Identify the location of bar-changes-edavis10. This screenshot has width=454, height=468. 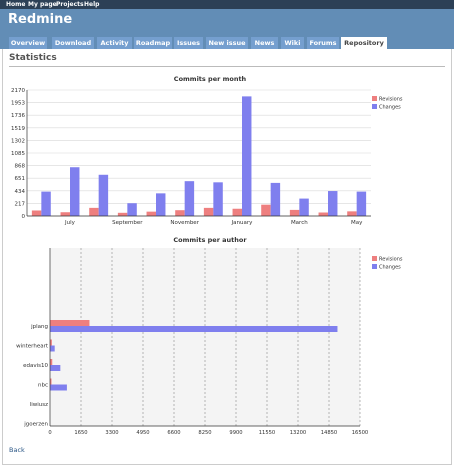
(55, 368).